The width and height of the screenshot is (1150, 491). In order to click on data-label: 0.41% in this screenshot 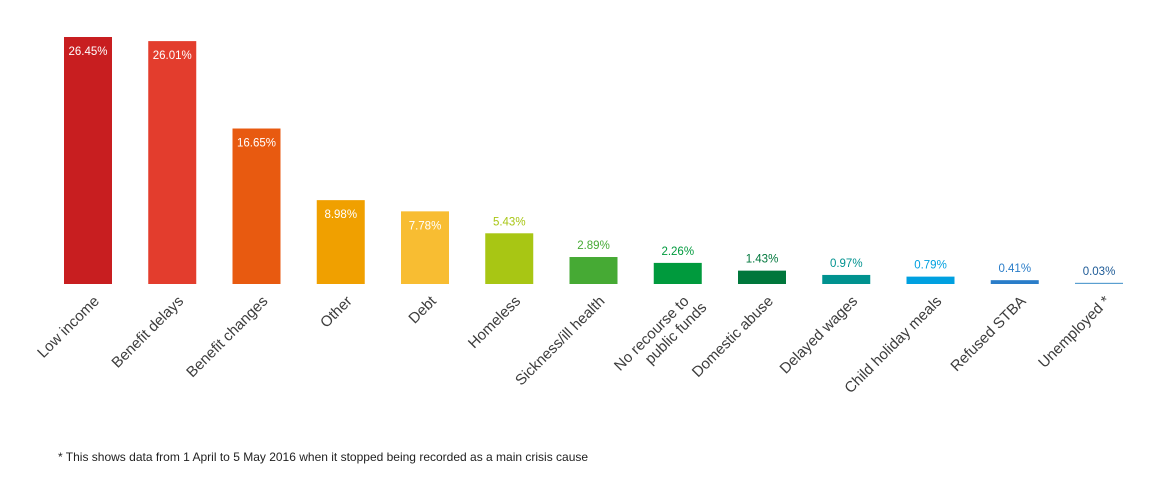, I will do `click(1014, 269)`.